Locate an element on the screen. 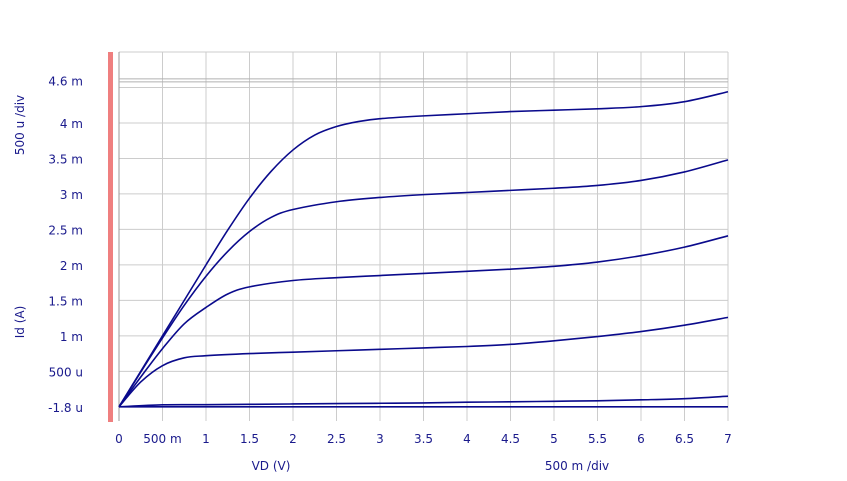  x-tick-label: 3.5 is located at coordinates (423, 439).